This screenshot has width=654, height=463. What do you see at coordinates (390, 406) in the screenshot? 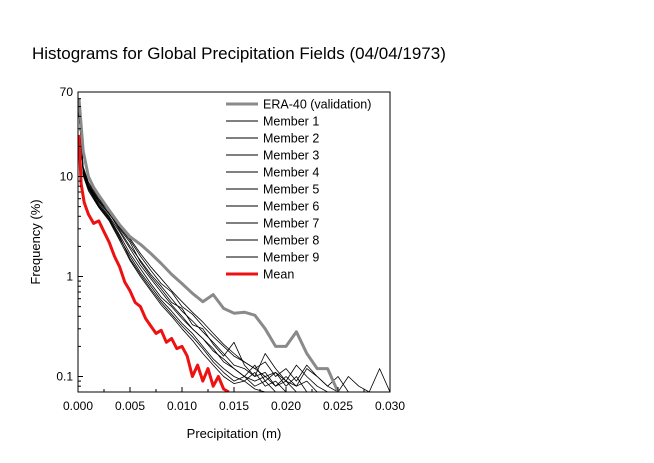
I see `x-tick-label: 0.030` at bounding box center [390, 406].